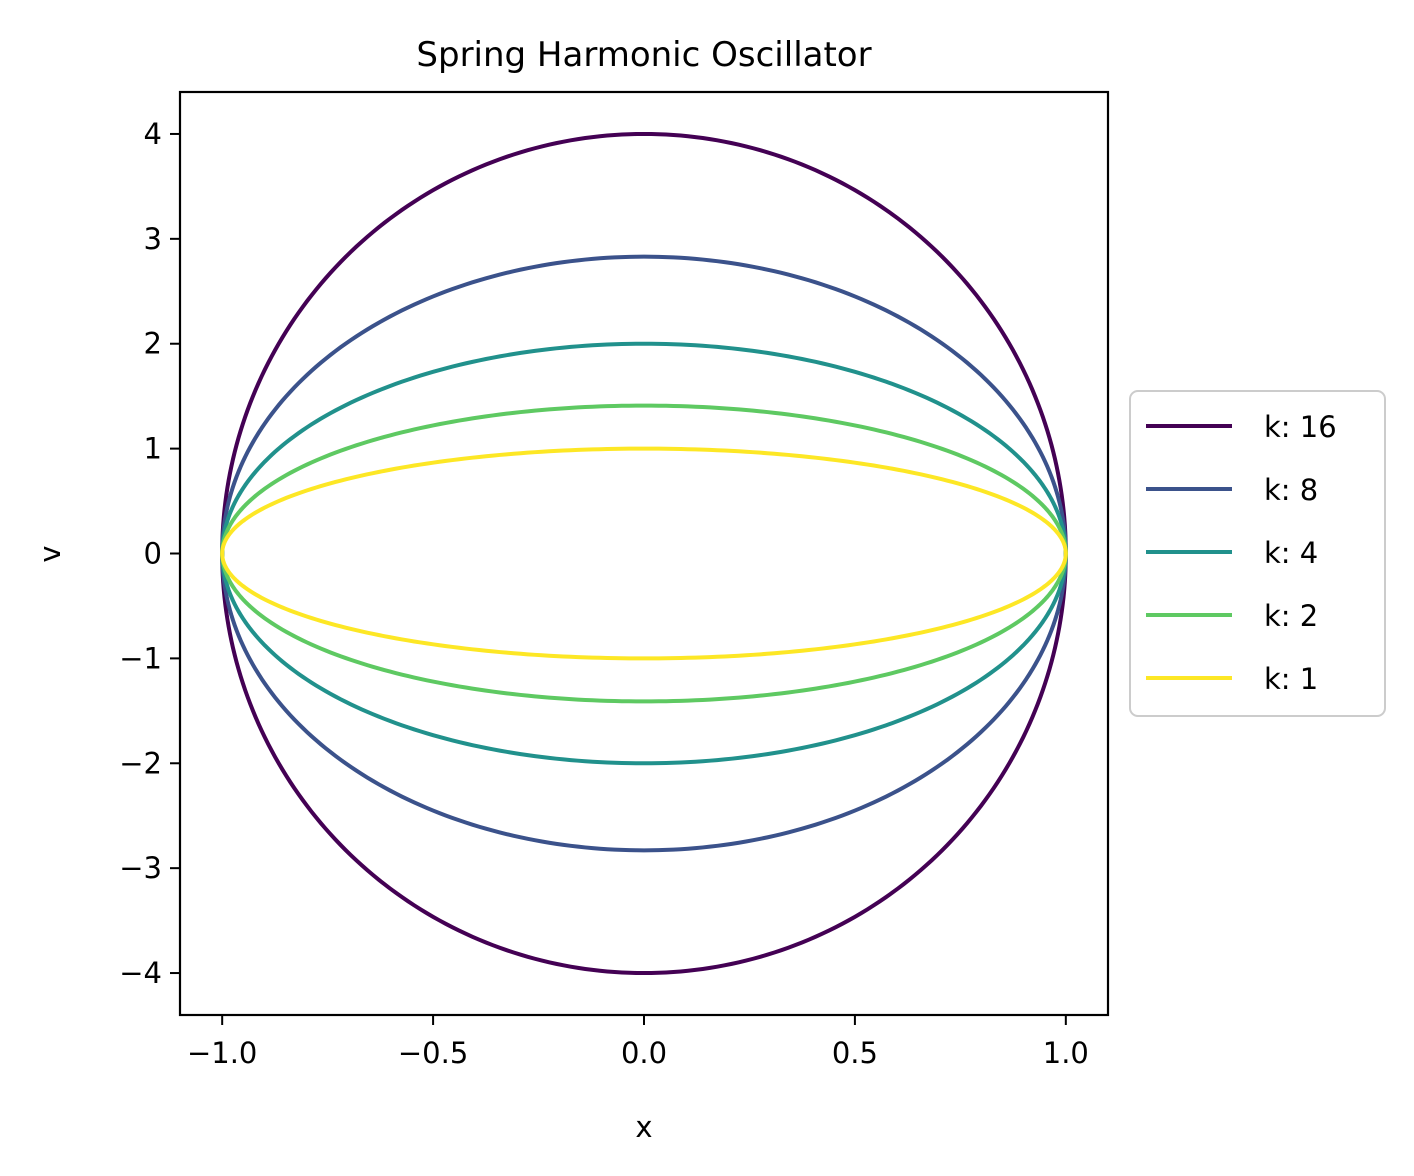 The height and width of the screenshot is (1176, 1414). What do you see at coordinates (1300, 427) in the screenshot?
I see `legend-label: k: 16` at bounding box center [1300, 427].